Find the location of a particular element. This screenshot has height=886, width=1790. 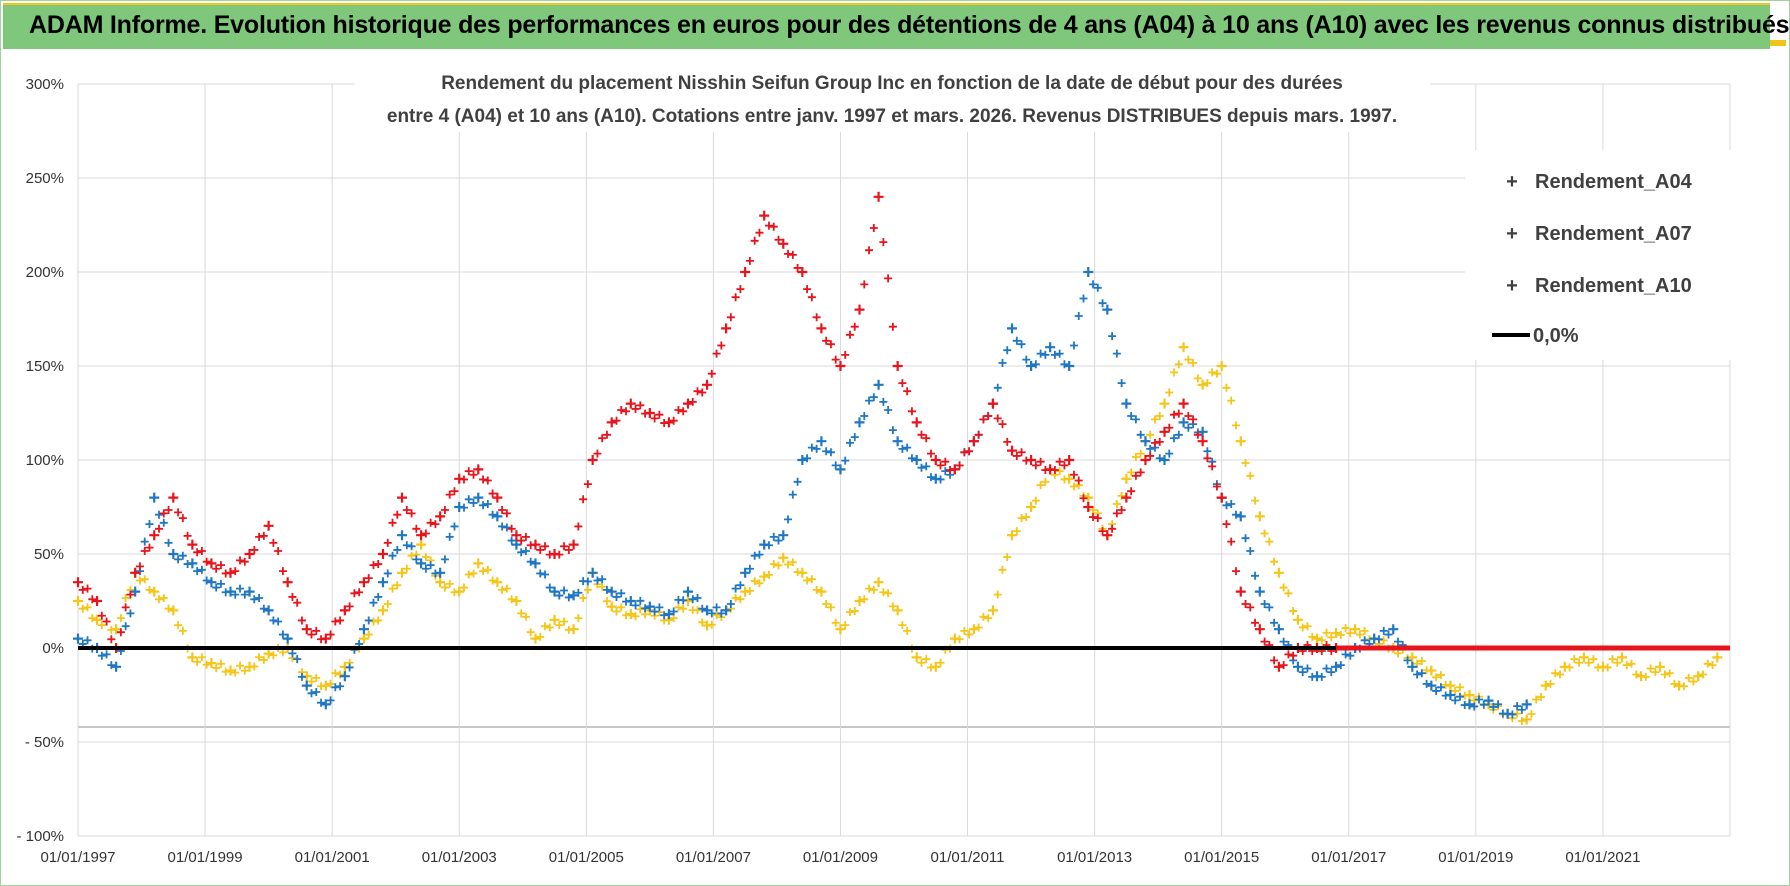

x-tick-label: 01/01/1999 is located at coordinates (205, 857).